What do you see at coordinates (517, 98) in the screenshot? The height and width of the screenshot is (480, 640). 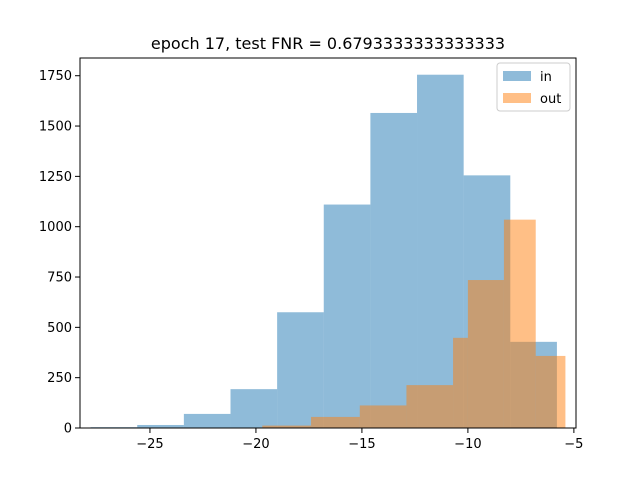 I see `legend-swatch-out` at bounding box center [517, 98].